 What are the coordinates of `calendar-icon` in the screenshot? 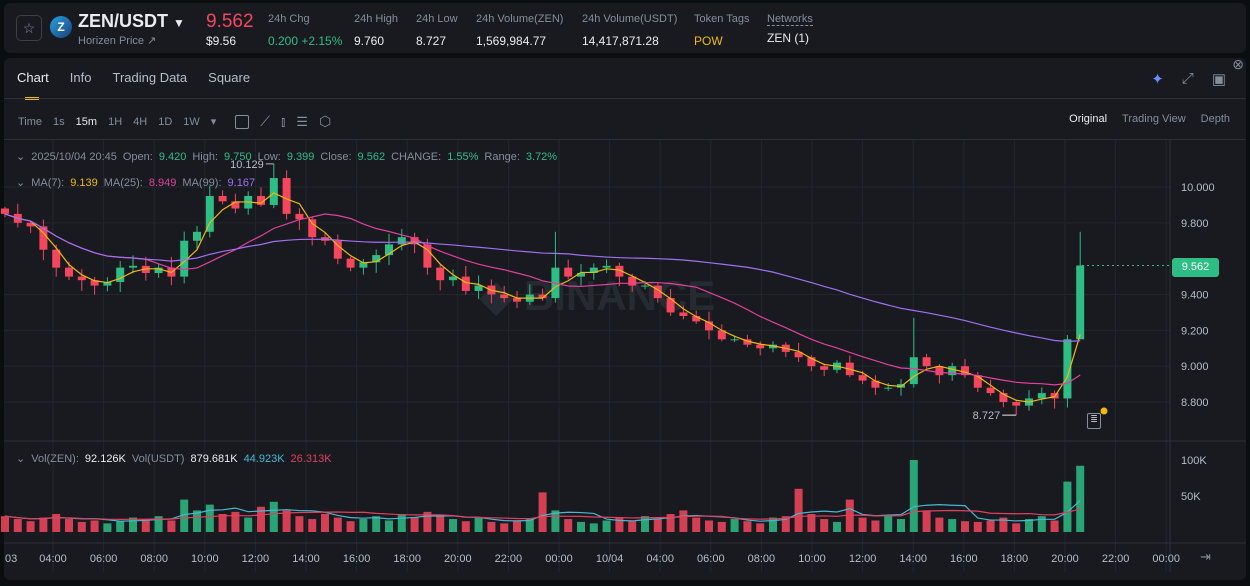 It's located at (242, 121).